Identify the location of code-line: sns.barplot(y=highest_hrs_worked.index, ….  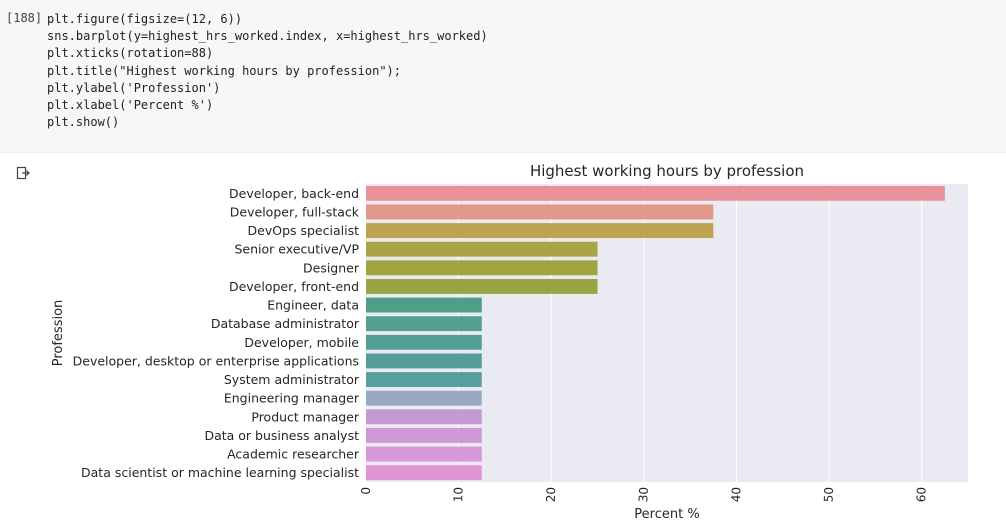
(267, 36).